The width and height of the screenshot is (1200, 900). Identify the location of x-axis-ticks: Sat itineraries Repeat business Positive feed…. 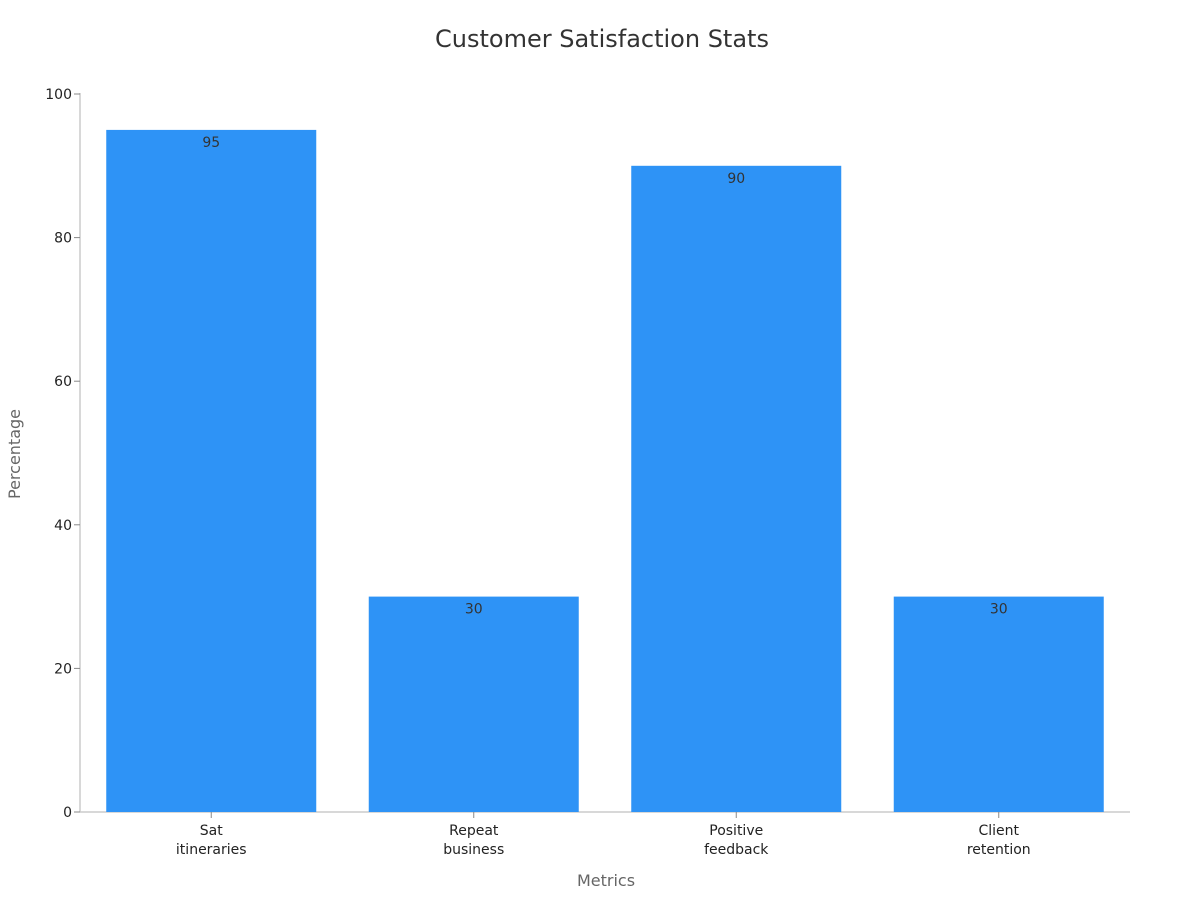
(603, 835).